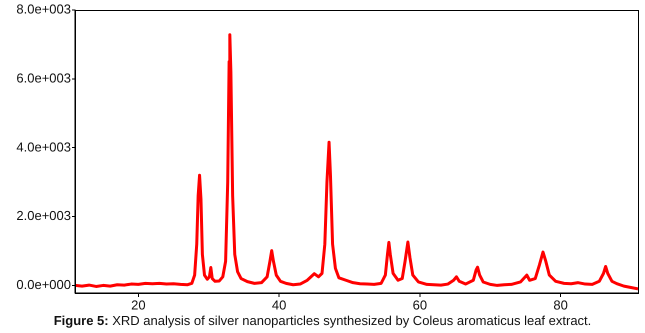 This screenshot has height=333, width=645. What do you see at coordinates (138, 304) in the screenshot?
I see `x-tick-label: 20` at bounding box center [138, 304].